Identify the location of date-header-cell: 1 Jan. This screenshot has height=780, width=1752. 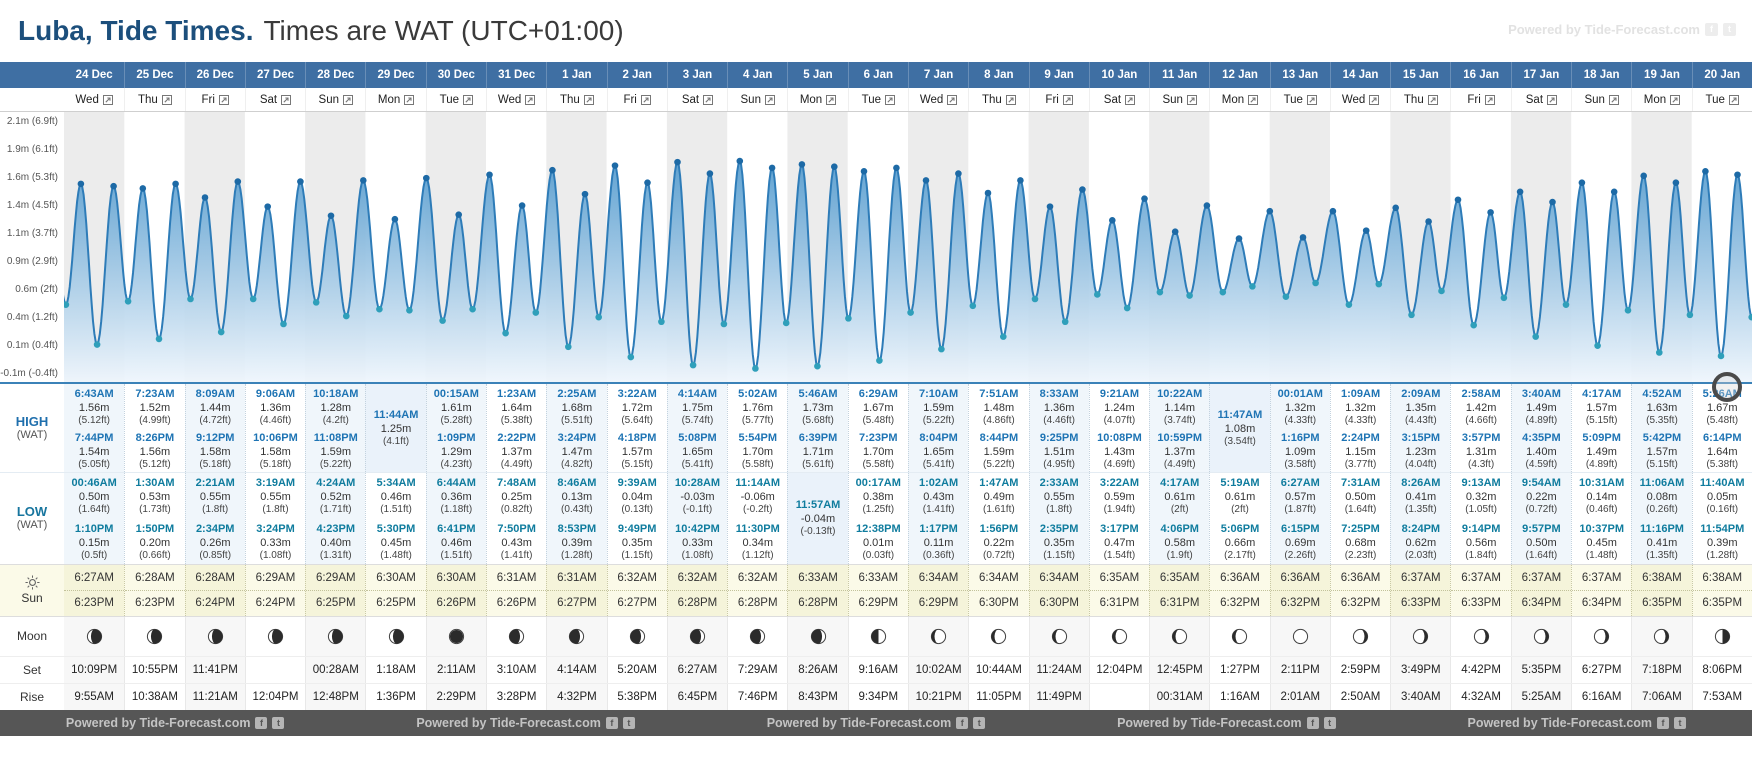
(576, 75).